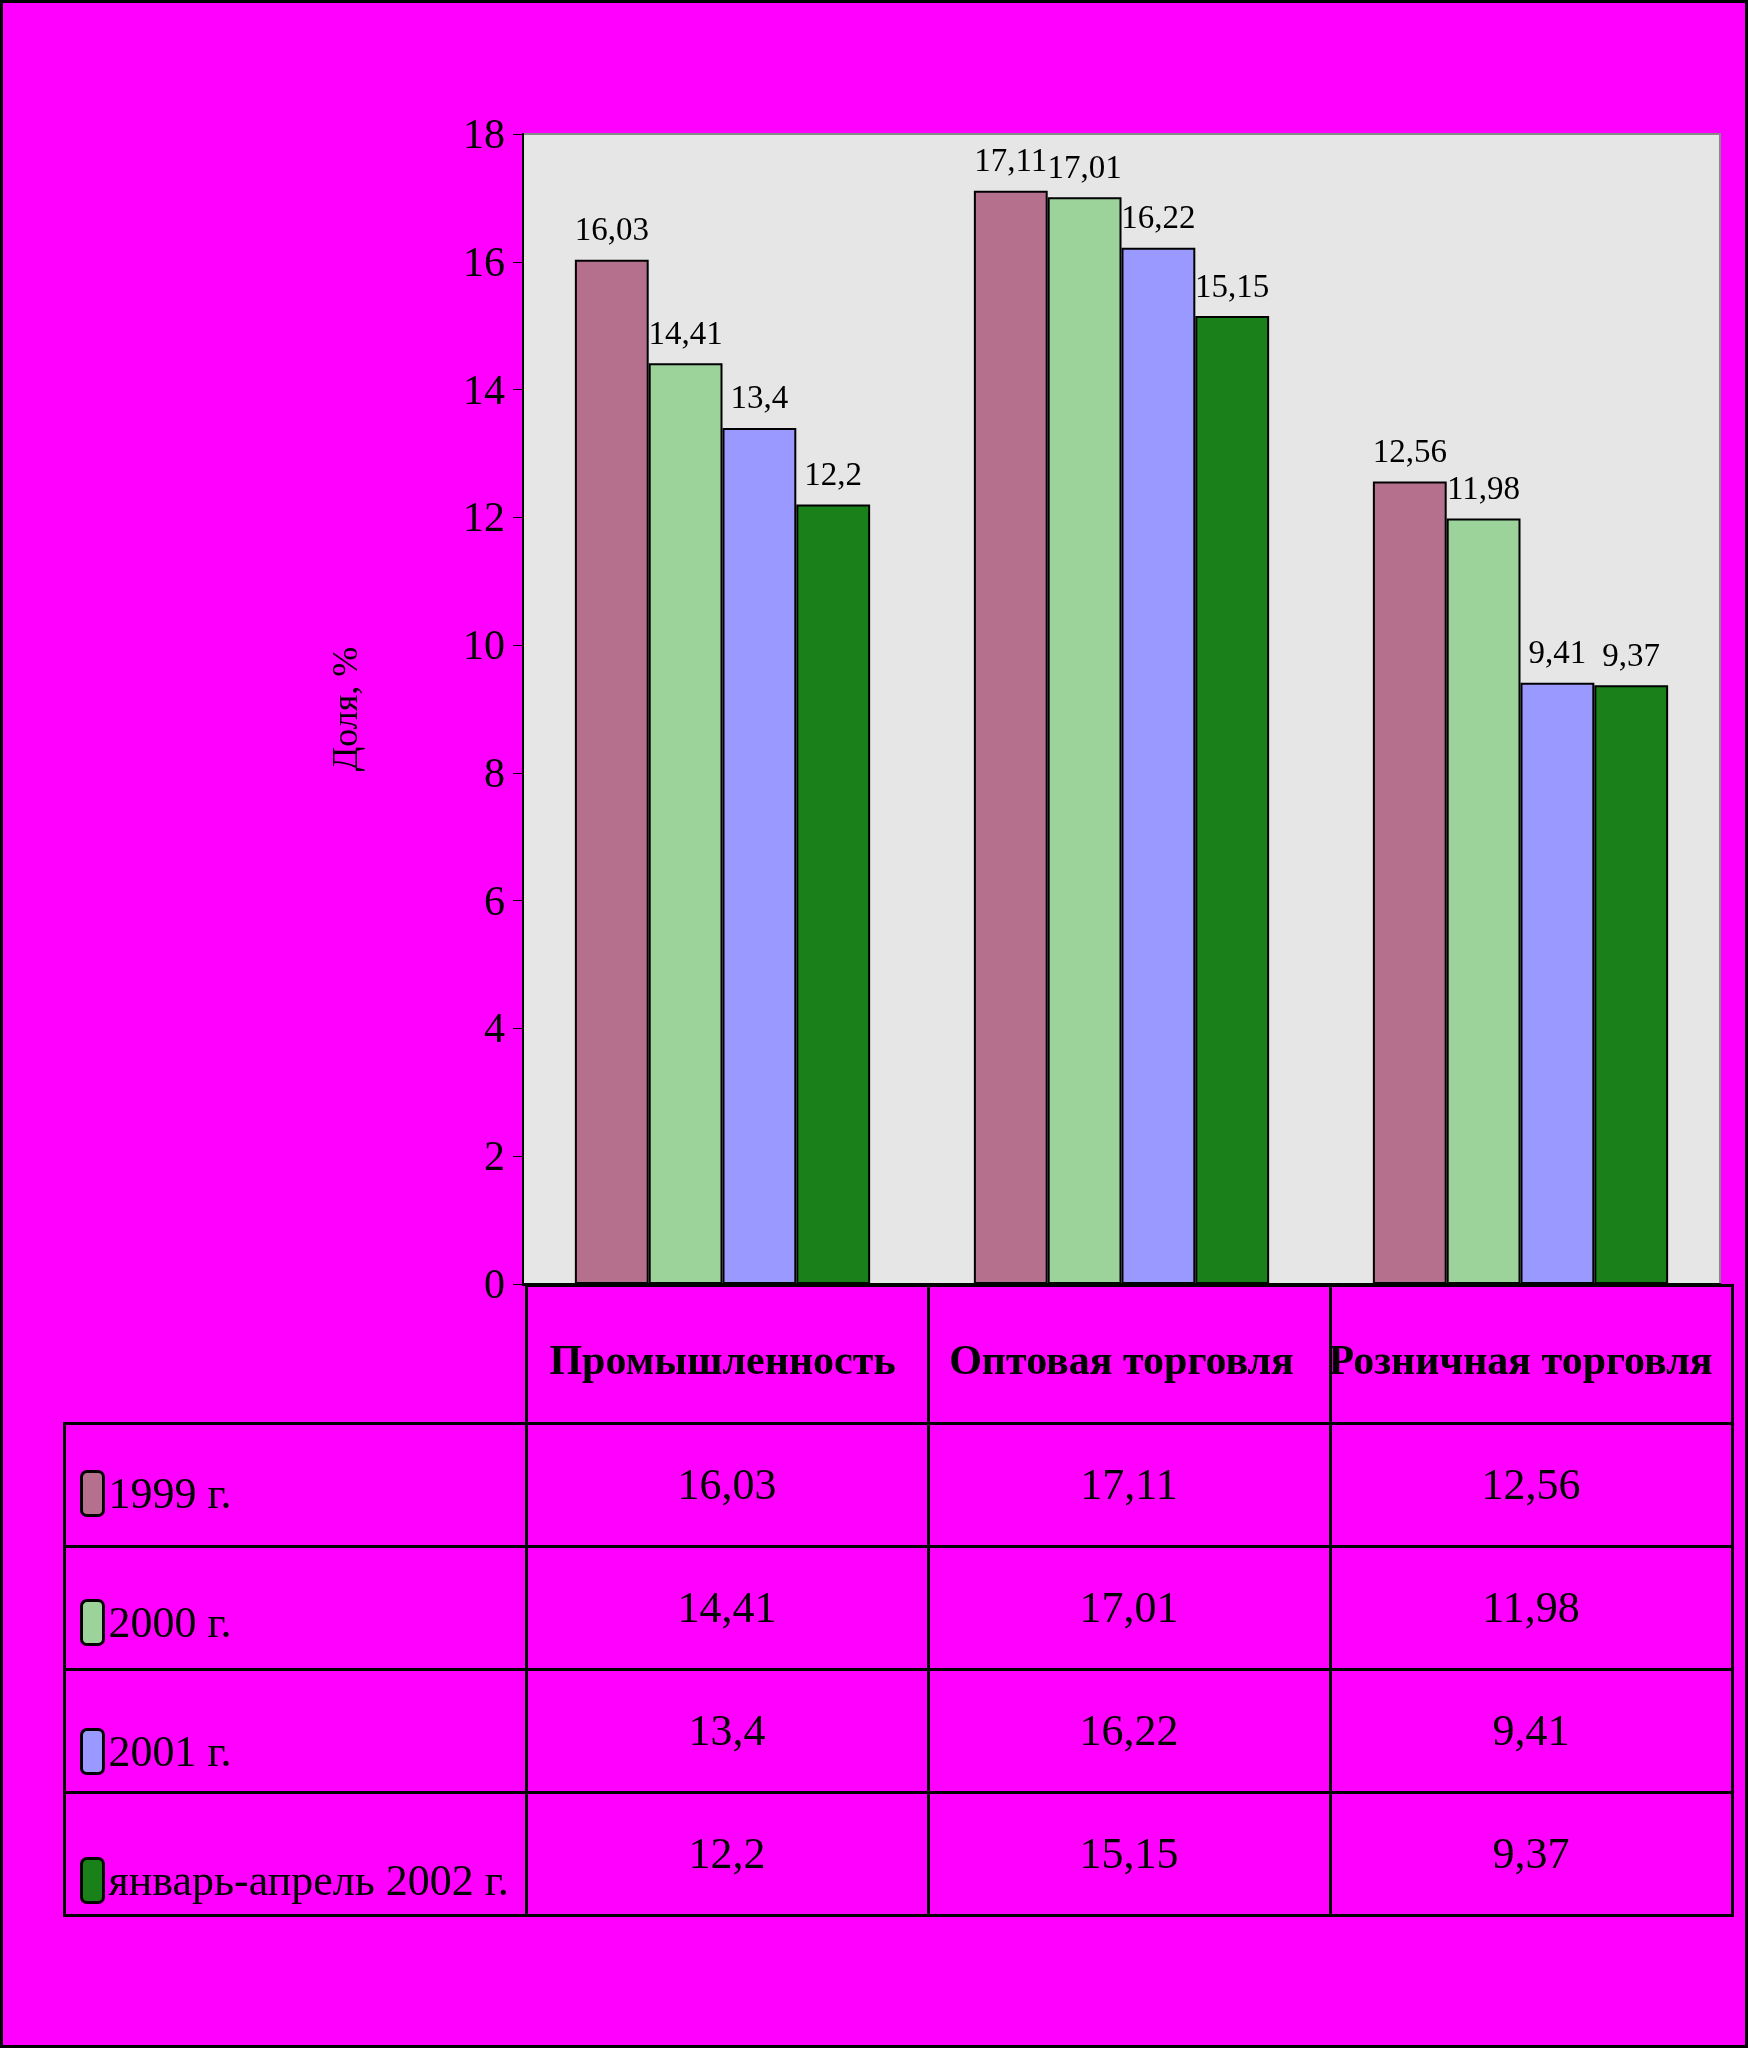 The width and height of the screenshot is (1748, 2048). Describe the element at coordinates (1531, 1484) in the screenshot. I see `data-label: 12,56` at that location.